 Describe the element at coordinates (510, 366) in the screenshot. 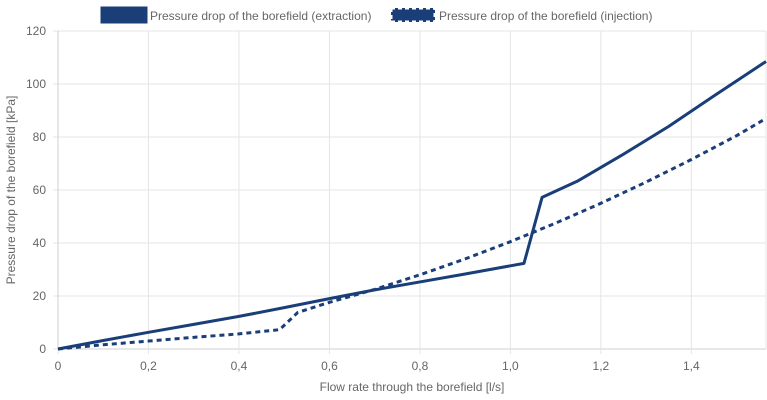

I see `x-tick-label: 1,0` at that location.